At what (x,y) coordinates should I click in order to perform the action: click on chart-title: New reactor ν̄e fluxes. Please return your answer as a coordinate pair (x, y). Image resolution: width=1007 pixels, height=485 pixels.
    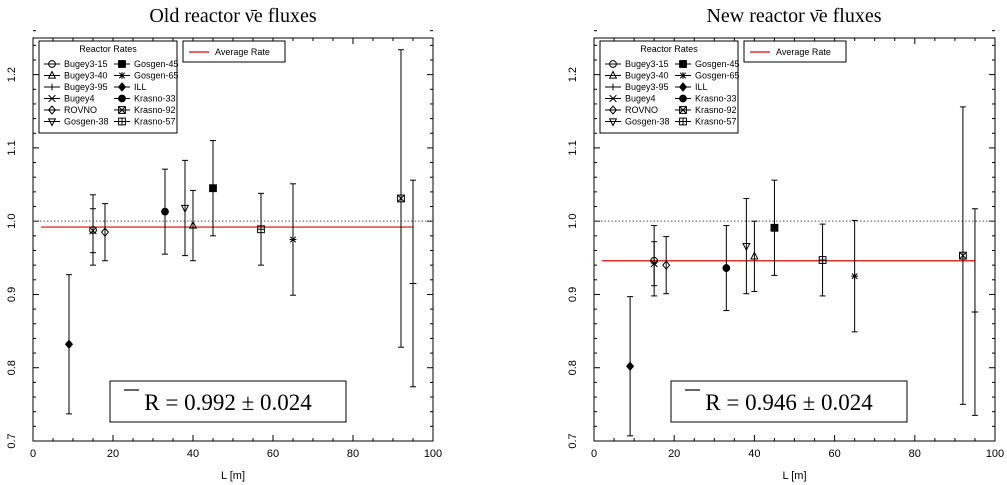
    Looking at the image, I should click on (793, 16).